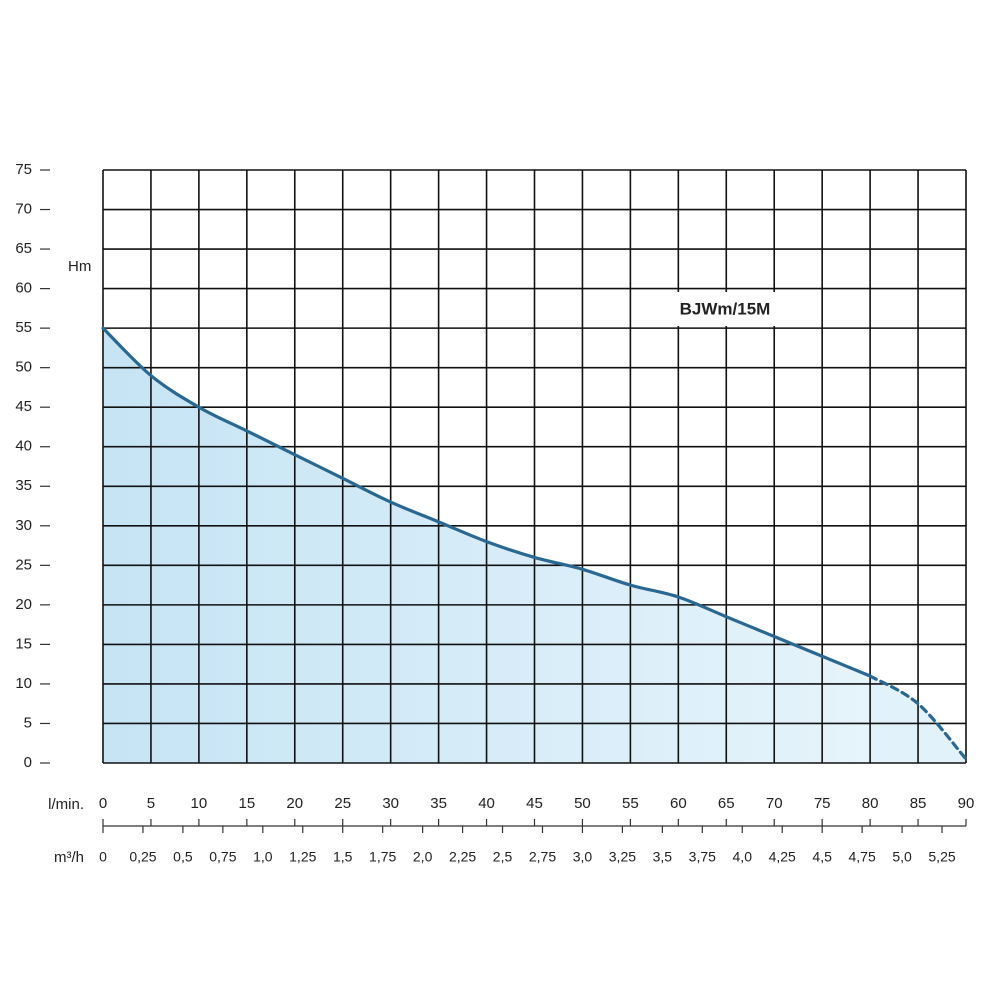  I want to click on x-axis-label: l/min., so click(66, 804).